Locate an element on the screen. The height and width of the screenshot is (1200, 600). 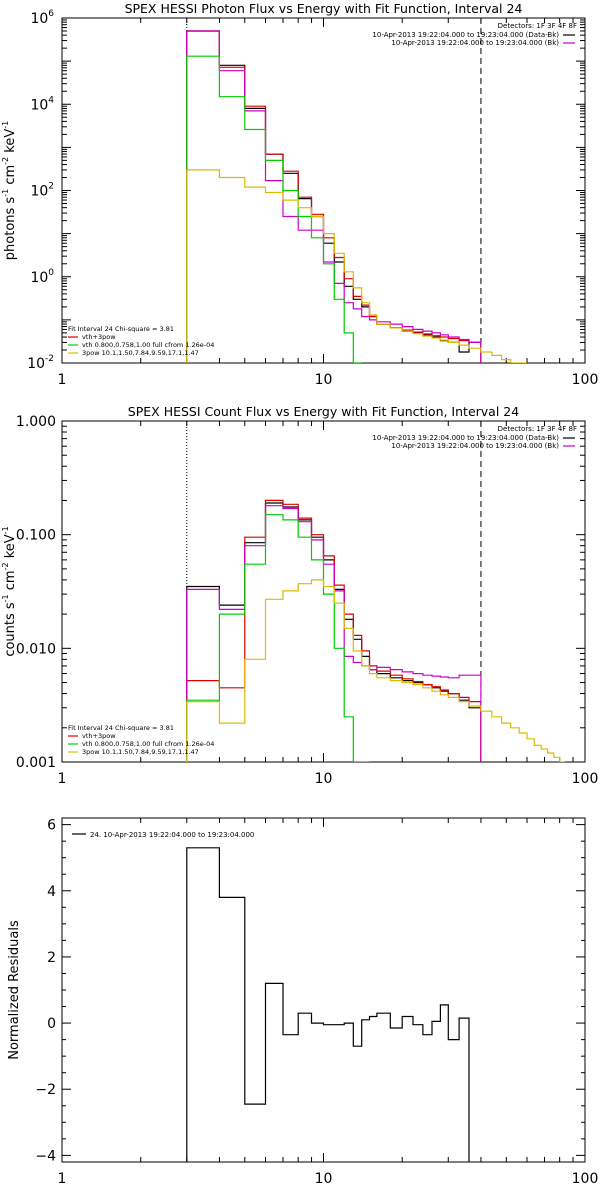
y-tick-label: 10⁶ is located at coordinates (42, 18).